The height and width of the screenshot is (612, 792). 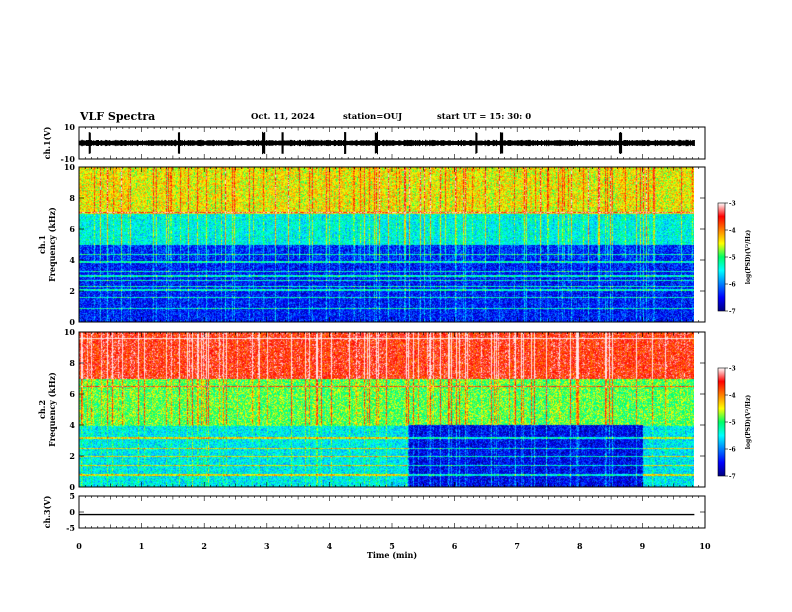 I want to click on x-tick-label: 8, so click(x=580, y=546).